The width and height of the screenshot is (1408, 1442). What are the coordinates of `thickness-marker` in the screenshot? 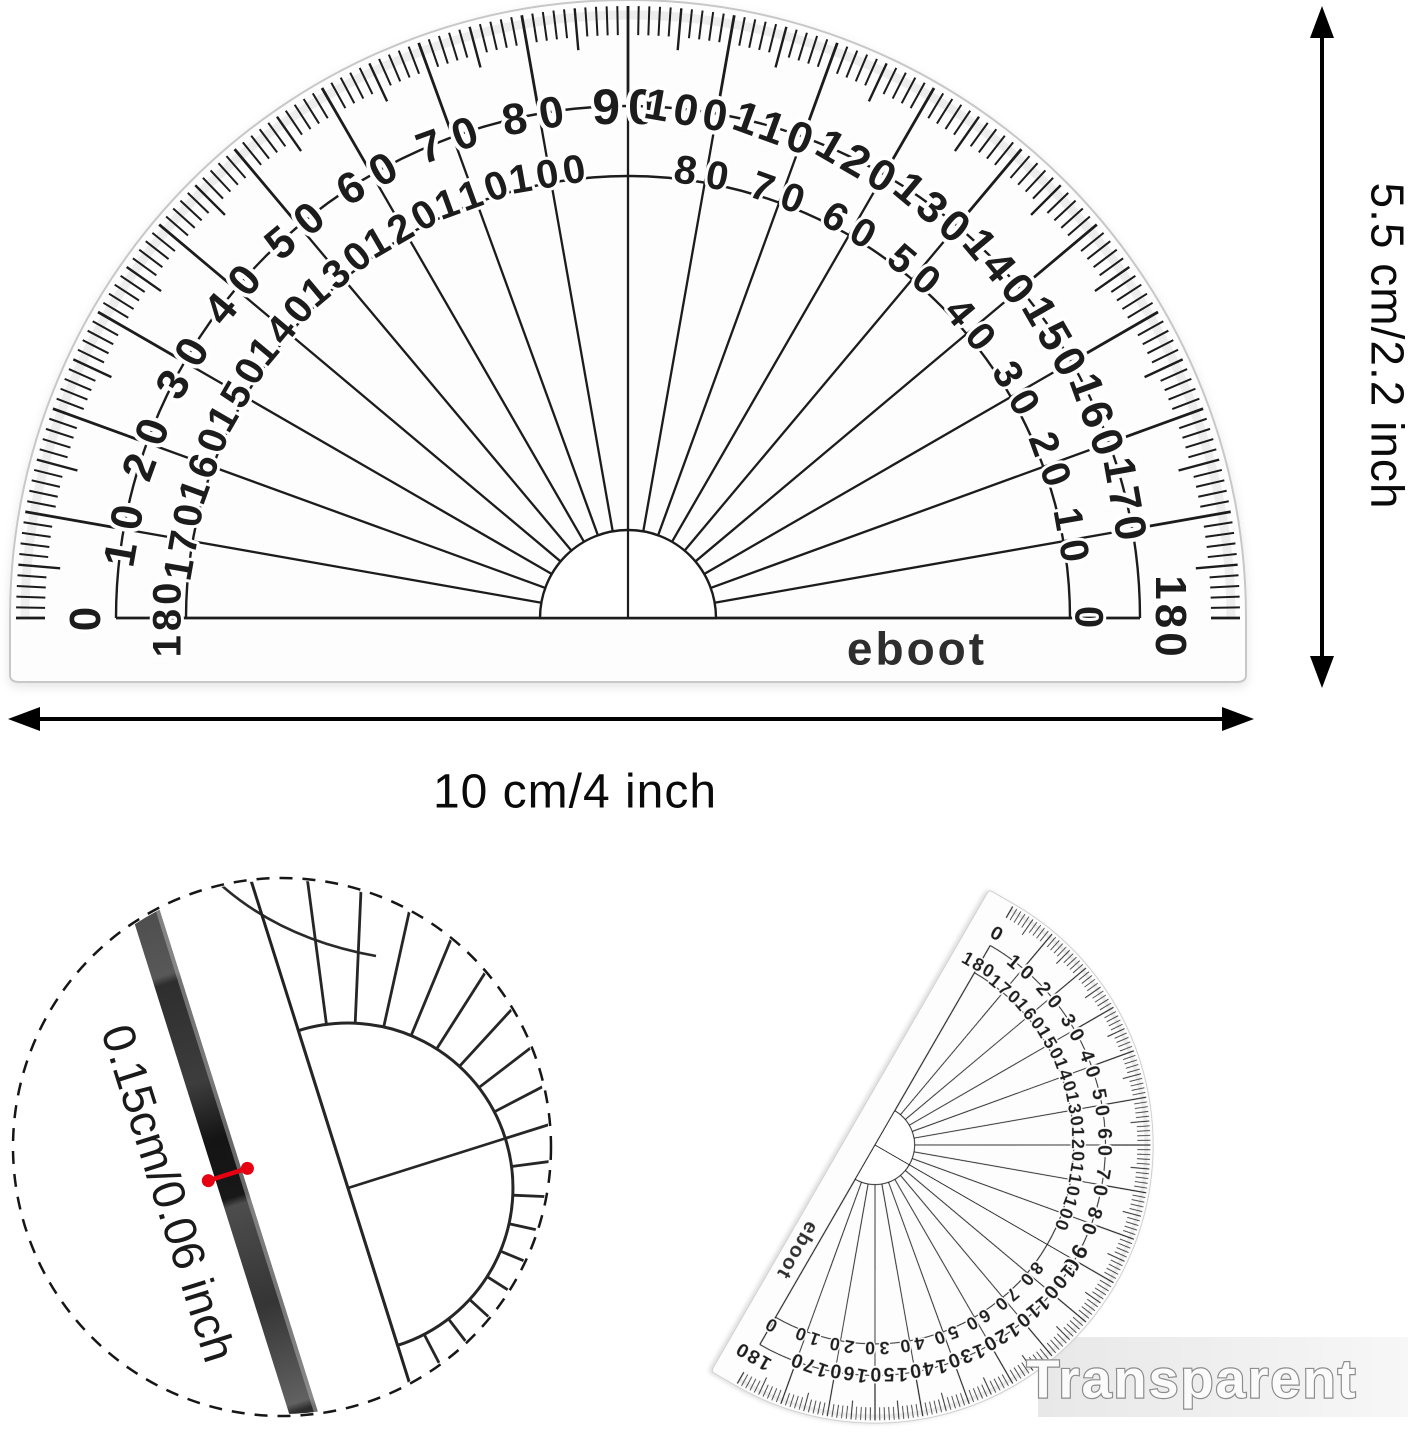 It's located at (227, 1174).